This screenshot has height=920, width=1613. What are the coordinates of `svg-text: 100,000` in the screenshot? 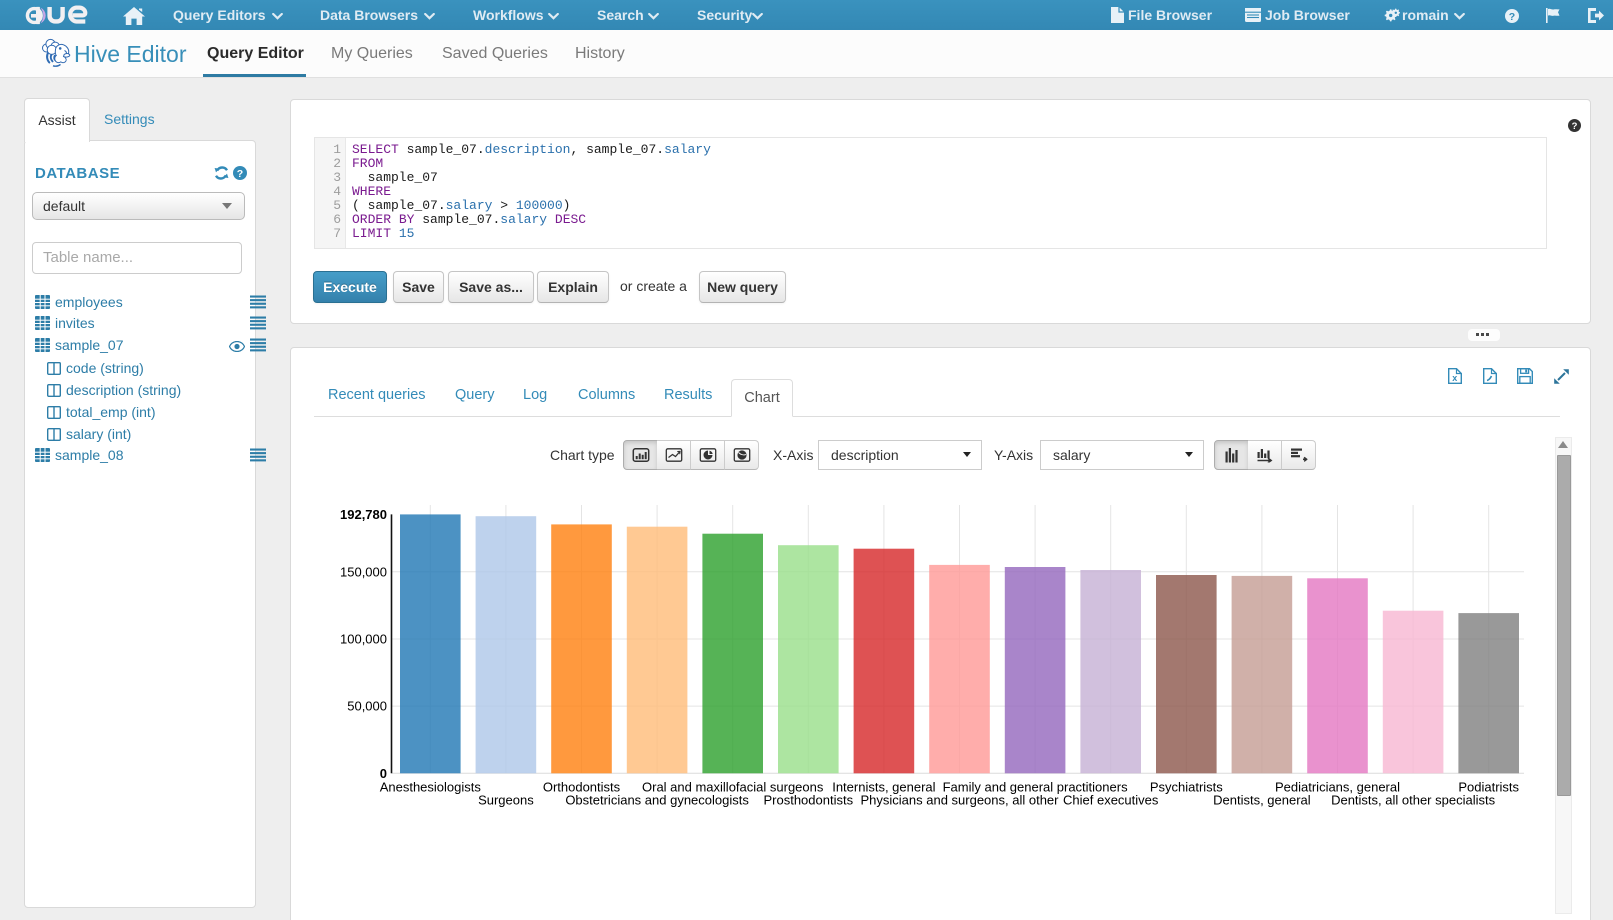 It's located at (363, 639).